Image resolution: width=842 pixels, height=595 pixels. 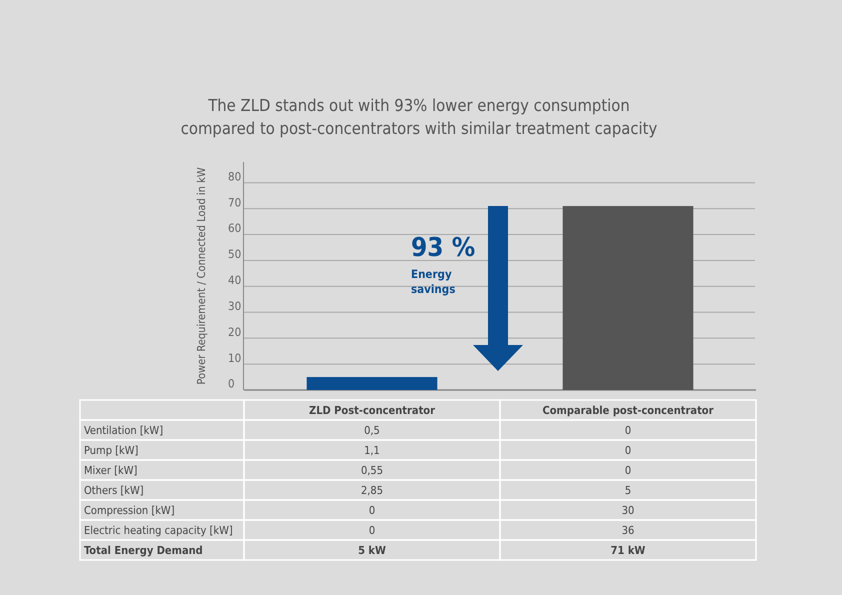 What do you see at coordinates (235, 305) in the screenshot?
I see `y-tick-label: 30` at bounding box center [235, 305].